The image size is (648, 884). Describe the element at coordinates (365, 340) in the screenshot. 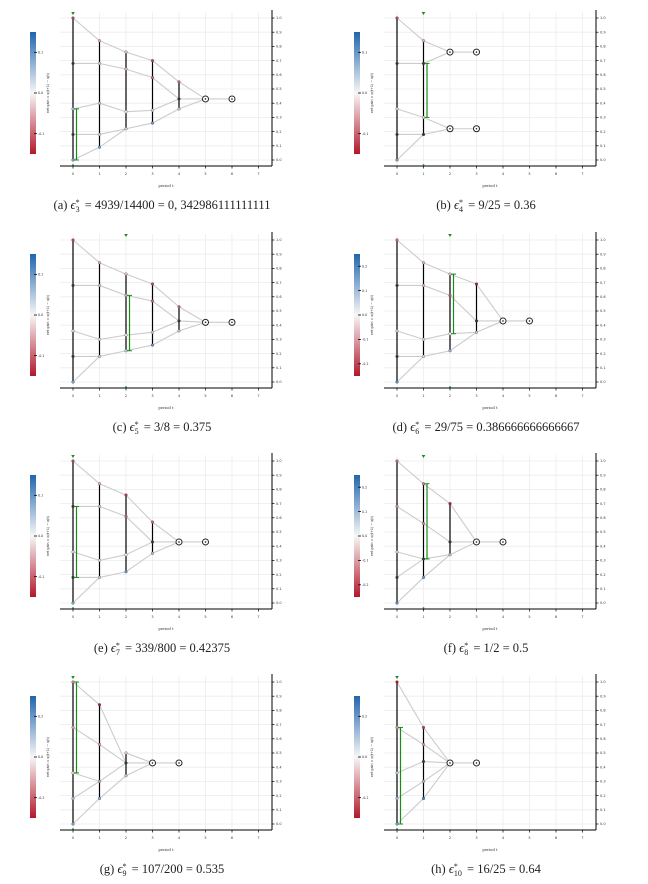

I see `colorbar-tick-label: -0.1` at that location.